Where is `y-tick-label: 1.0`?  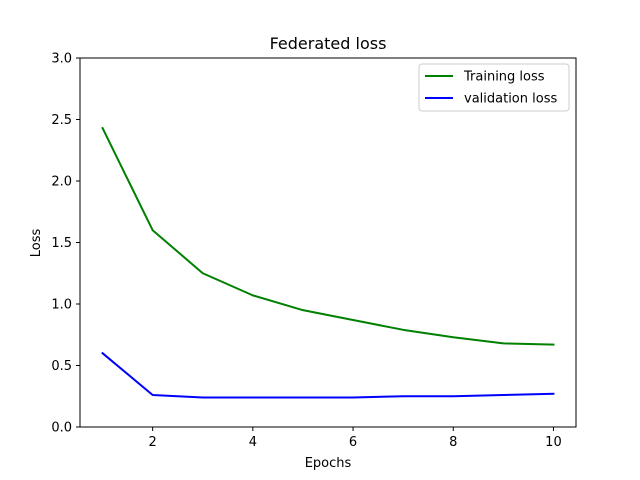
y-tick-label: 1.0 is located at coordinates (61, 305).